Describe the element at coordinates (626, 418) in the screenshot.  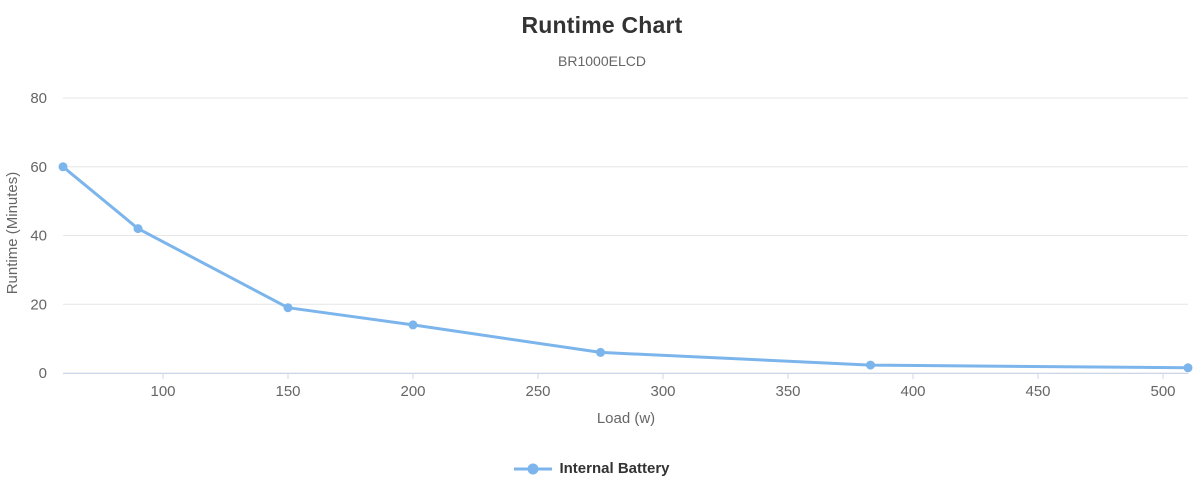
I see `x-axis-title: Load (w)` at that location.